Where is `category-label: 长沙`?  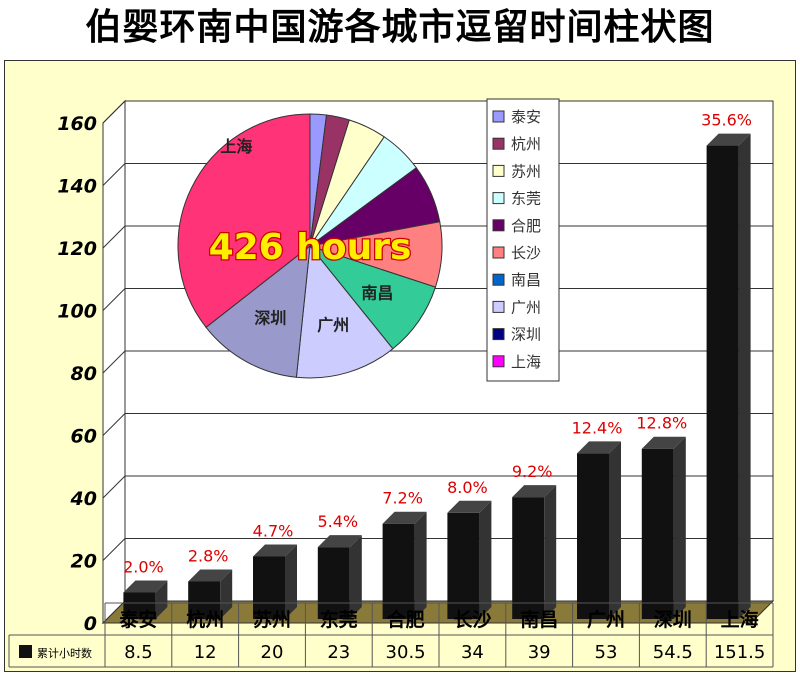 category-label: 长沙 is located at coordinates (472, 620).